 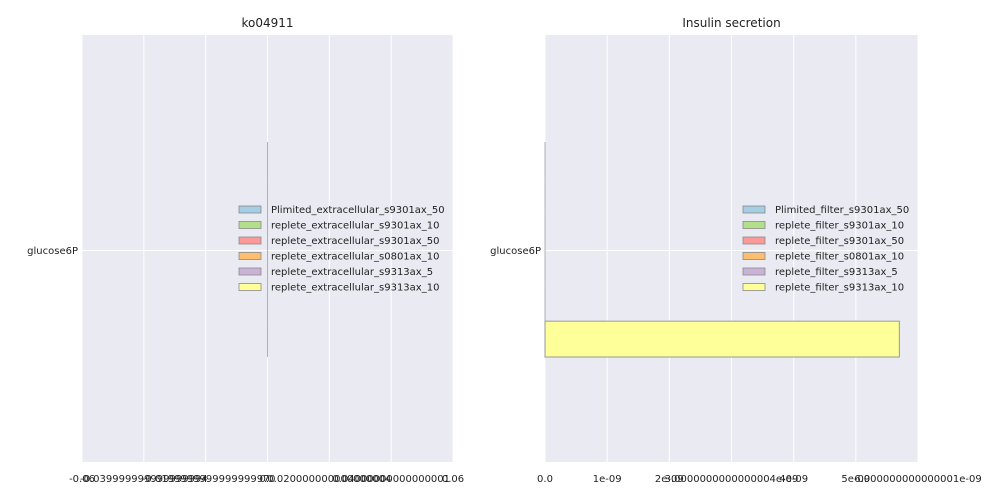 What do you see at coordinates (607, 479) in the screenshot?
I see `x-tick-label: 1e-09` at bounding box center [607, 479].